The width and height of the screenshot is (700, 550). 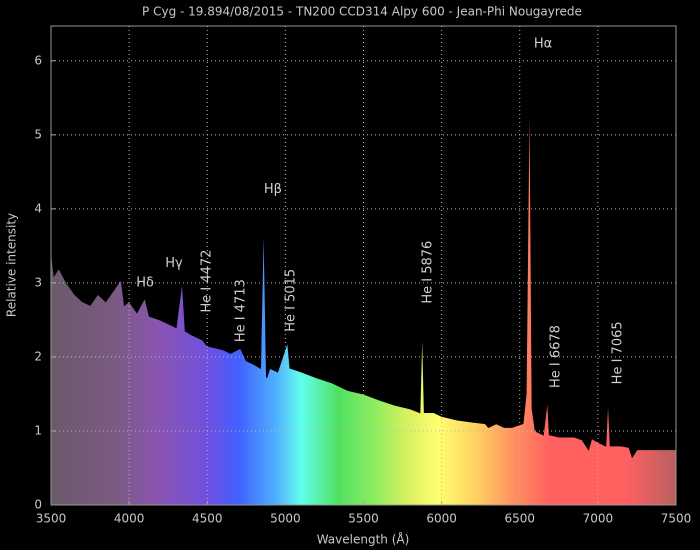 What do you see at coordinates (38, 356) in the screenshot?
I see `y-tick-label: 2` at bounding box center [38, 356].